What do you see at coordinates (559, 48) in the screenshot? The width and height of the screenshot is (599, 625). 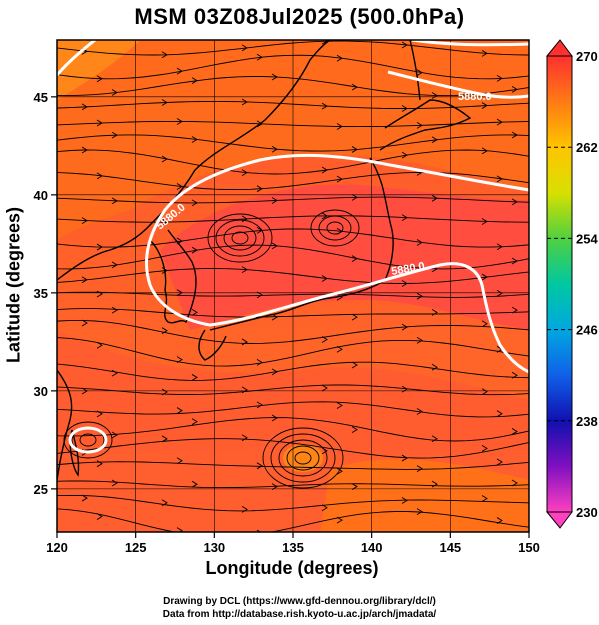 I see `colorbar-top-arrow` at bounding box center [559, 48].